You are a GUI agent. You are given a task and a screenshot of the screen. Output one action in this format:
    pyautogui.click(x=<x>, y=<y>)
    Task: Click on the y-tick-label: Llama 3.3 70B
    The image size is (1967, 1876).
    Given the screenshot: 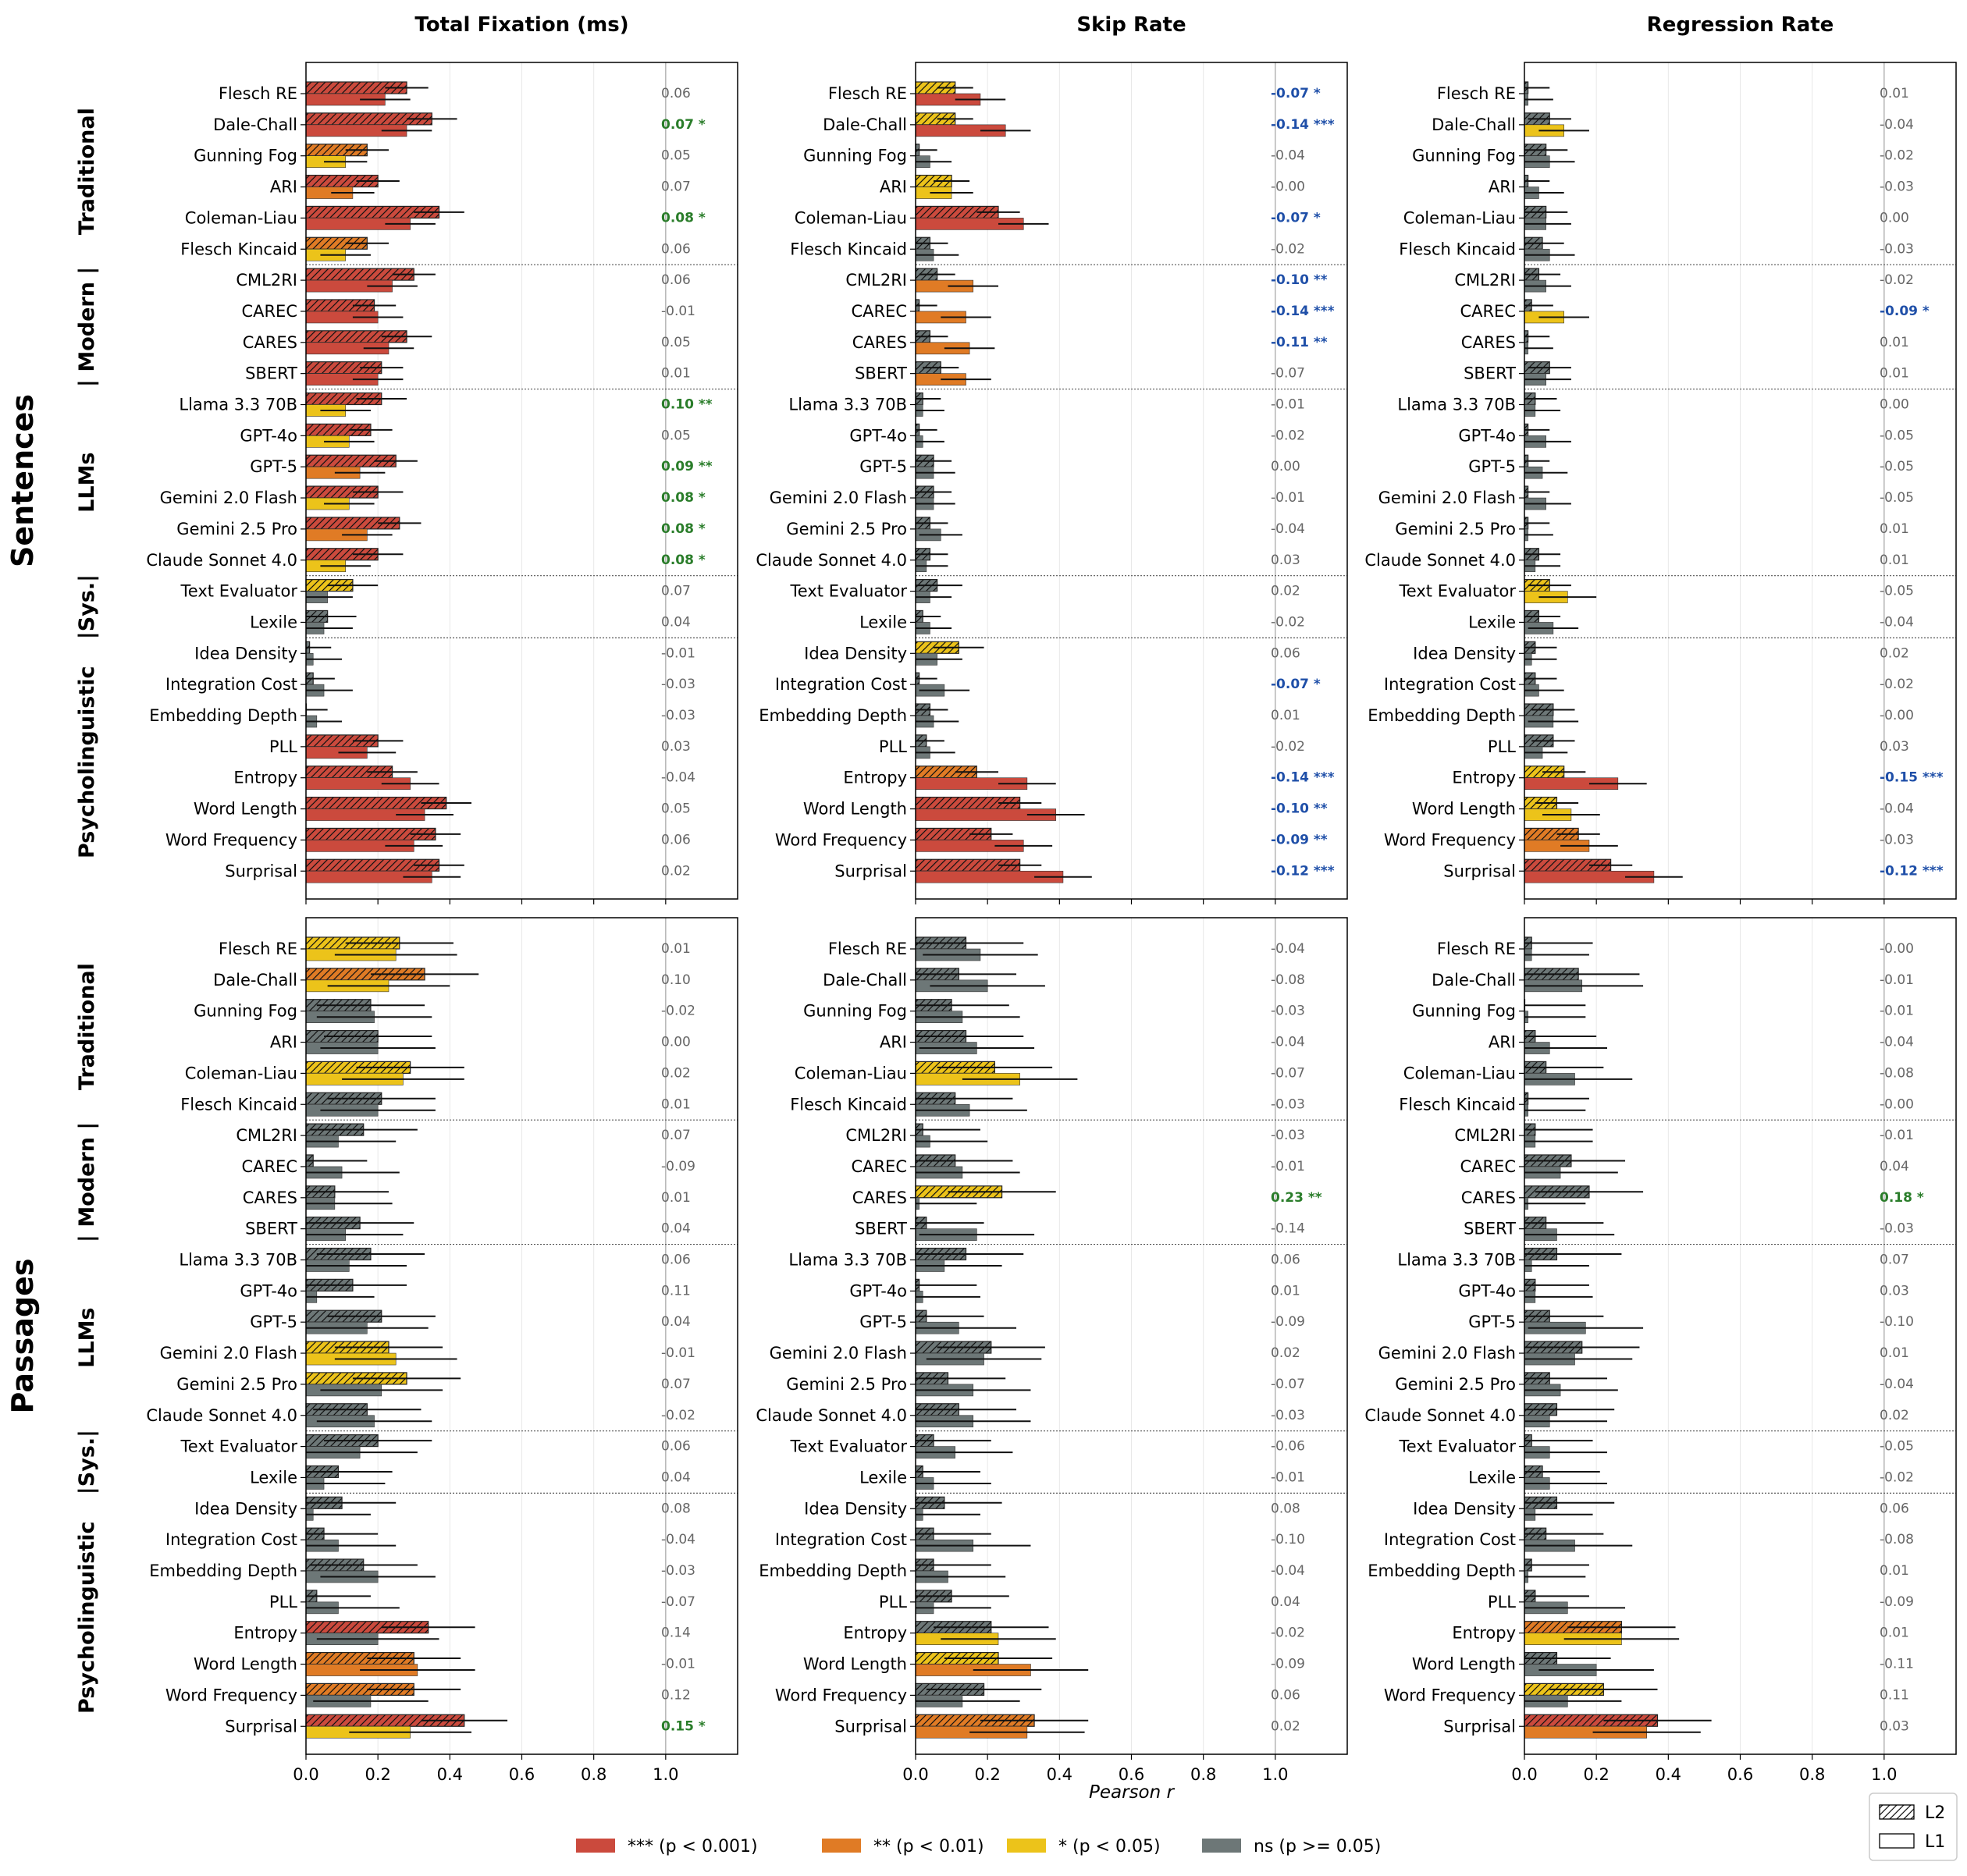 What is the action you would take?
    pyautogui.click(x=1456, y=1260)
    